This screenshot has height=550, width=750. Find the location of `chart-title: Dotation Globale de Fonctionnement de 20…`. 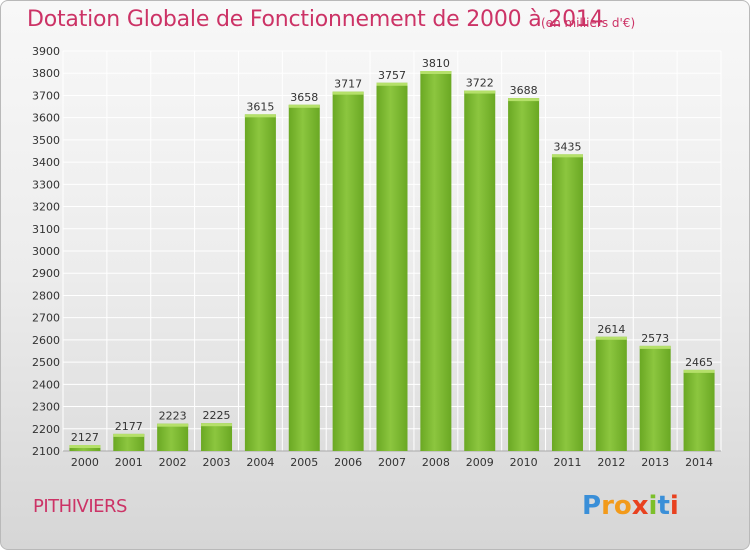

chart-title: Dotation Globale de Fonctionnement de 20… is located at coordinates (315, 19).